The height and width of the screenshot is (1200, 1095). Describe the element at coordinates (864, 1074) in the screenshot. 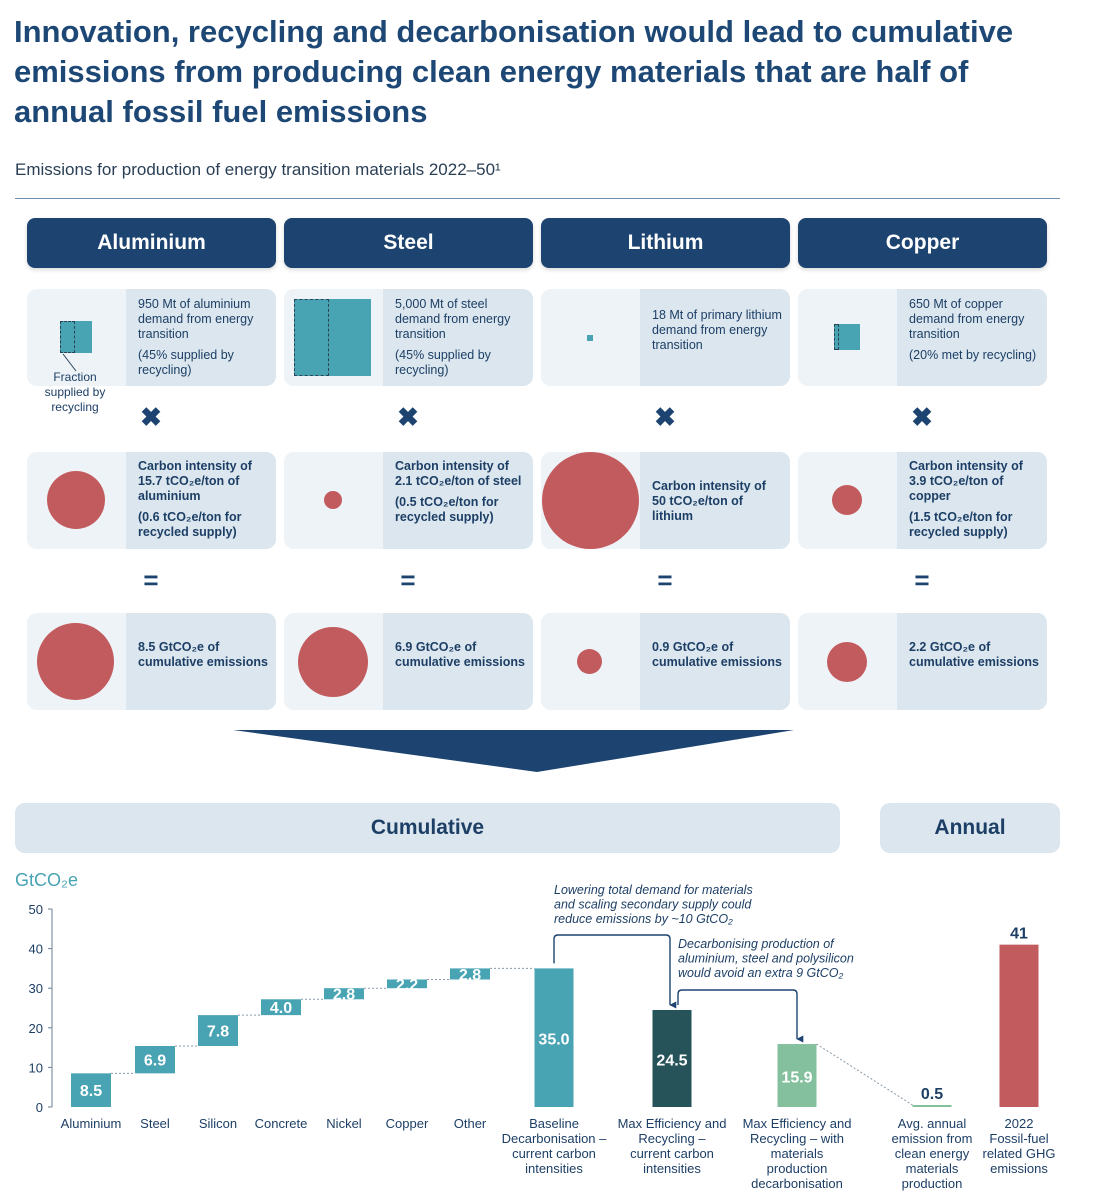

I see `connector-line` at that location.